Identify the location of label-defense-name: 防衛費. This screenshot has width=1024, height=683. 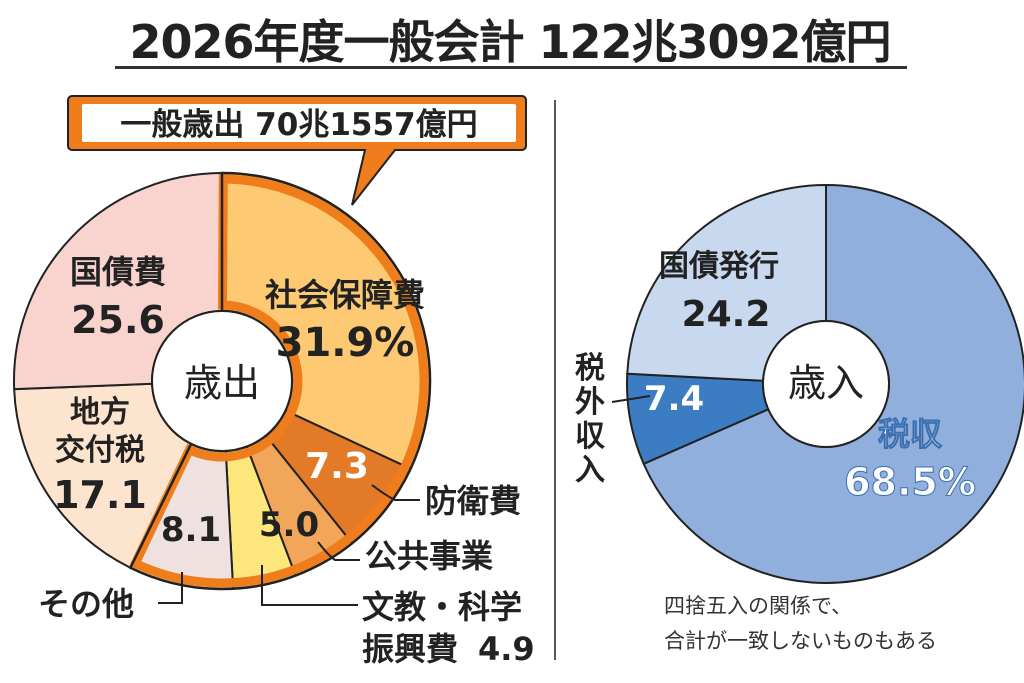
(473, 501).